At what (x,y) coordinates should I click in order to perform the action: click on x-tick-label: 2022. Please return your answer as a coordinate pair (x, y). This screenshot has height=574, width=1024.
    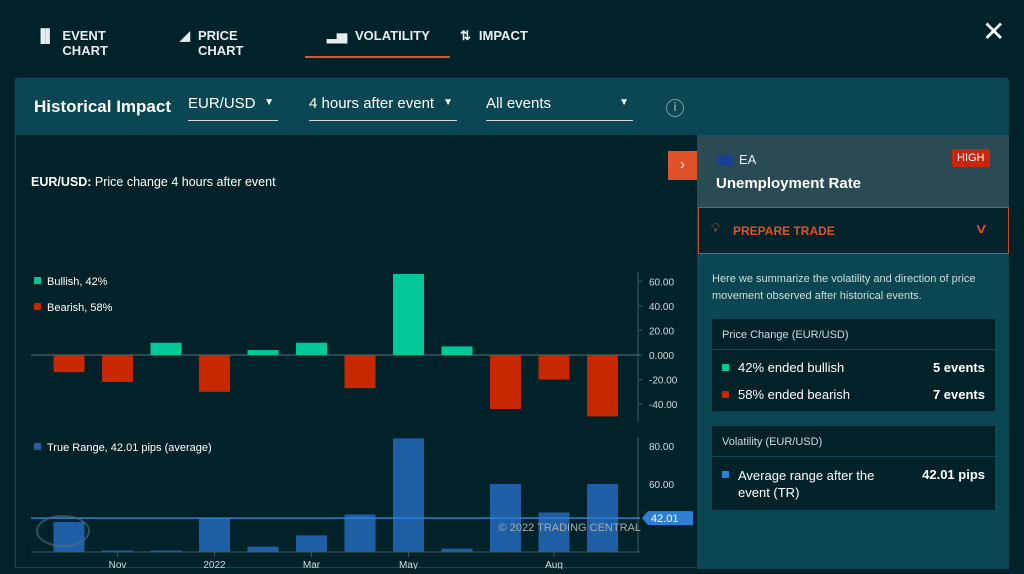
    Looking at the image, I should click on (214, 564).